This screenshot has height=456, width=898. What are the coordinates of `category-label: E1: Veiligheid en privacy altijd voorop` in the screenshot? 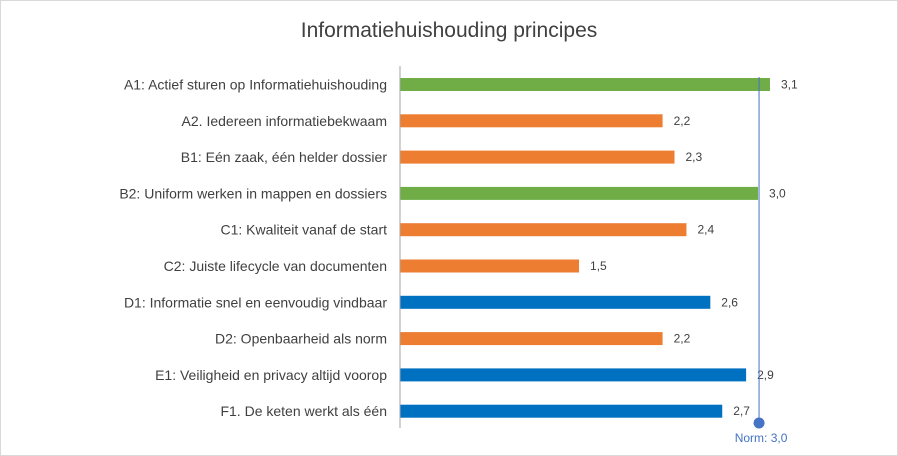 It's located at (271, 375).